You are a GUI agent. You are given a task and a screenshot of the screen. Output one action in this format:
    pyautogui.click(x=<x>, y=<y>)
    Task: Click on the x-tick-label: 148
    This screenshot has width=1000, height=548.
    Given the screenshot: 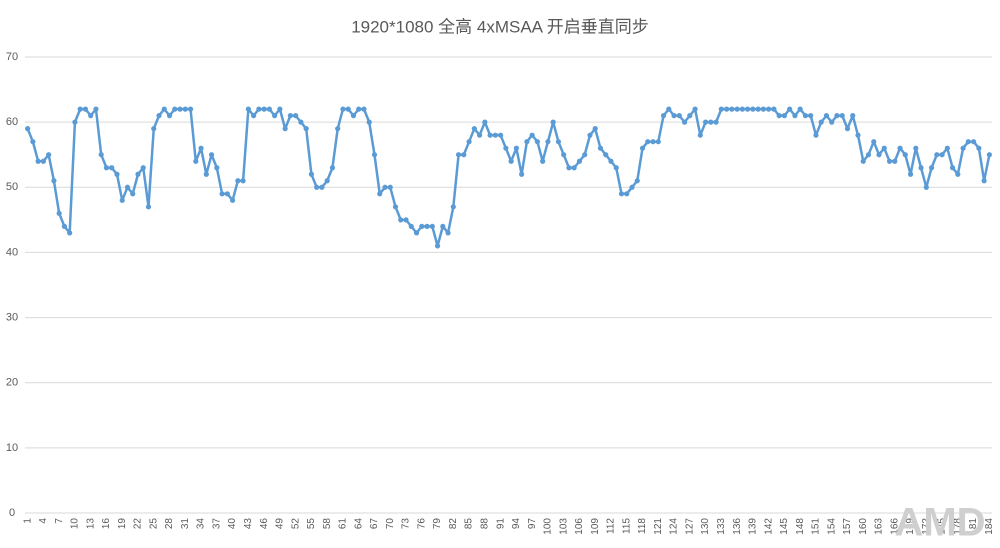 What is the action you would take?
    pyautogui.click(x=800, y=526)
    